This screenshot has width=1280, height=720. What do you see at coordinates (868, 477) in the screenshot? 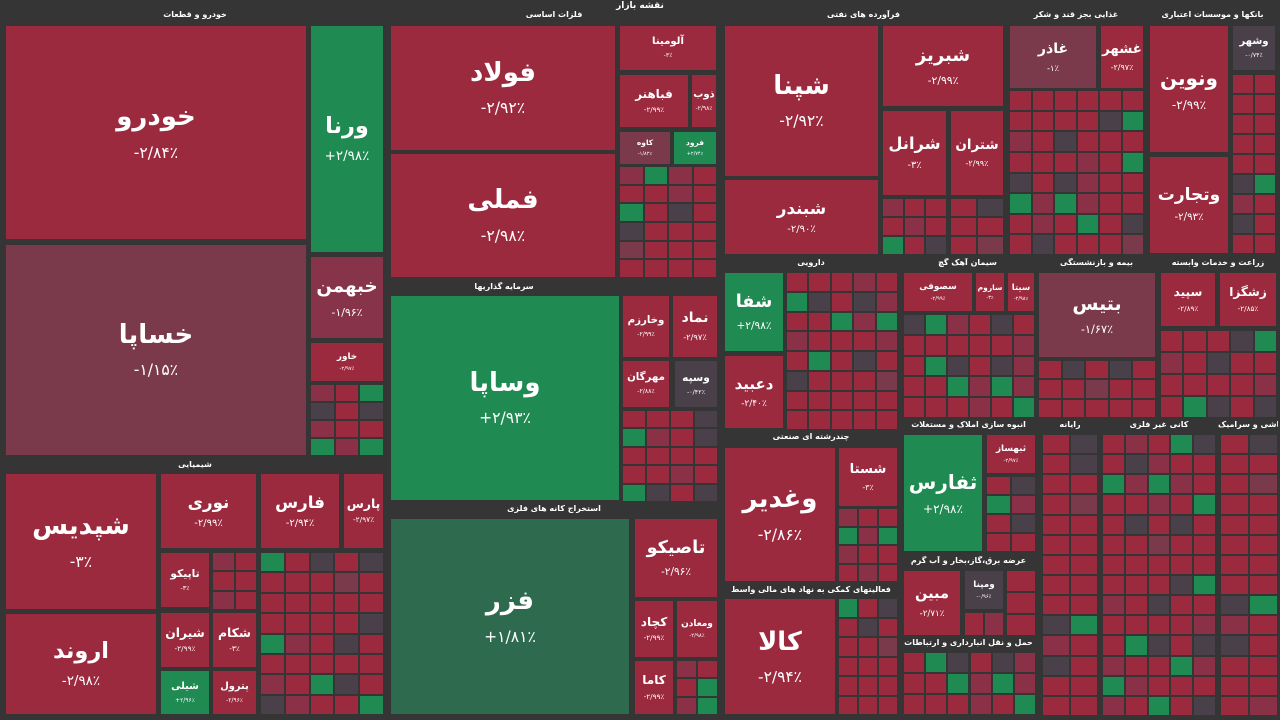
I see `stock-tile: شستا -۳٪` at bounding box center [868, 477].